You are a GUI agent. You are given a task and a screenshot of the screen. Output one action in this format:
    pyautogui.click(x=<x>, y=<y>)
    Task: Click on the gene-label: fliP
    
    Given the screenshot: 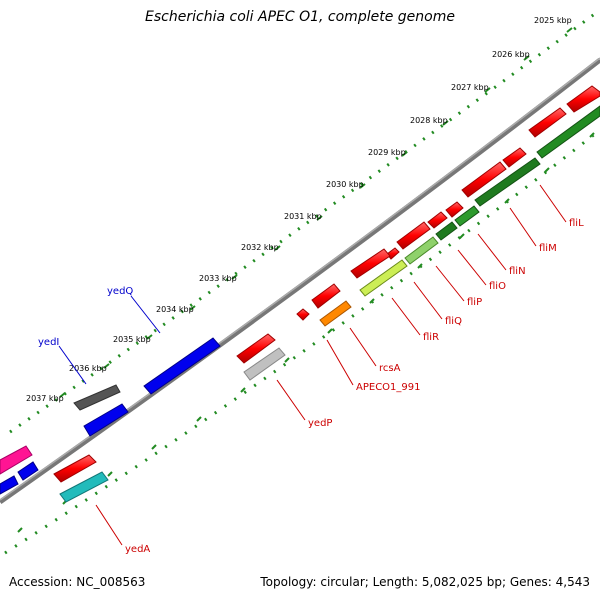 What is the action you would take?
    pyautogui.click(x=474, y=302)
    